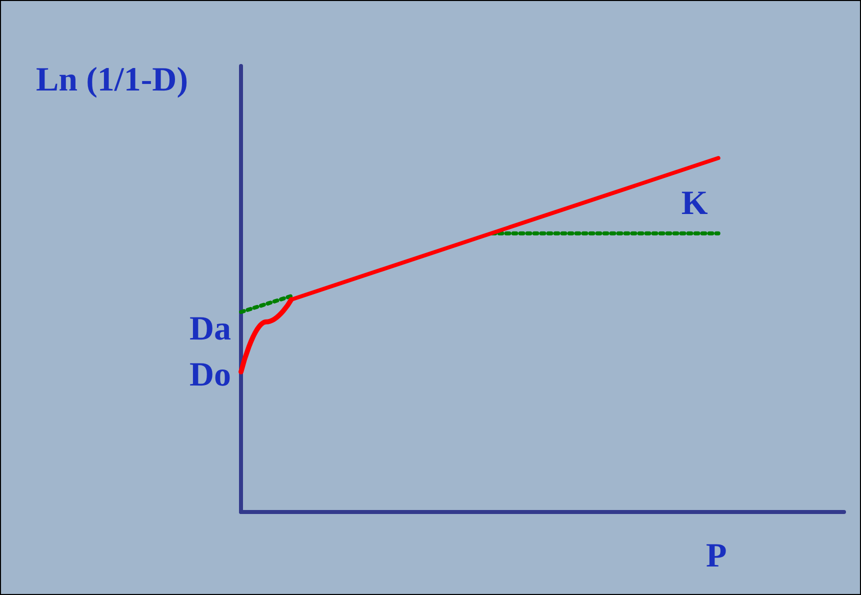  Describe the element at coordinates (112, 80) in the screenshot. I see `y-axis-title: Ln (1/1-D)` at that location.